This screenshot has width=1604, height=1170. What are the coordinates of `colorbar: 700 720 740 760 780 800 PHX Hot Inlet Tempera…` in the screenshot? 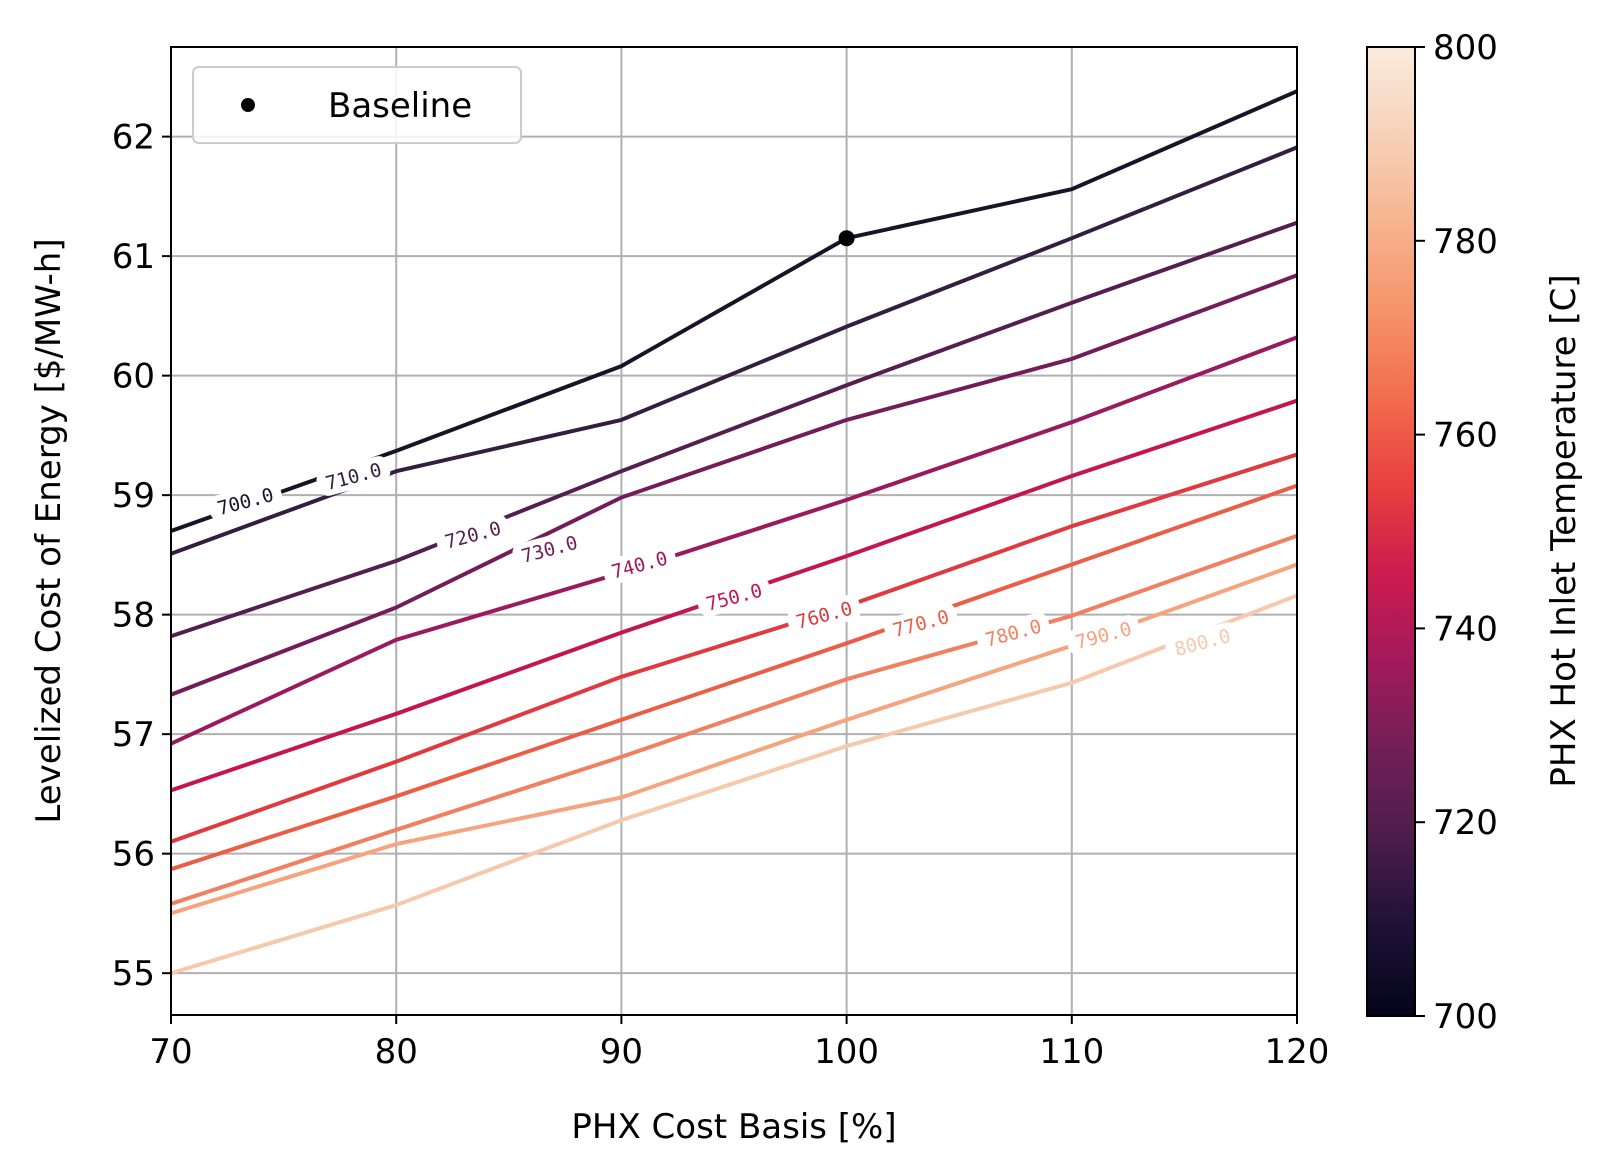 It's located at (1475, 532).